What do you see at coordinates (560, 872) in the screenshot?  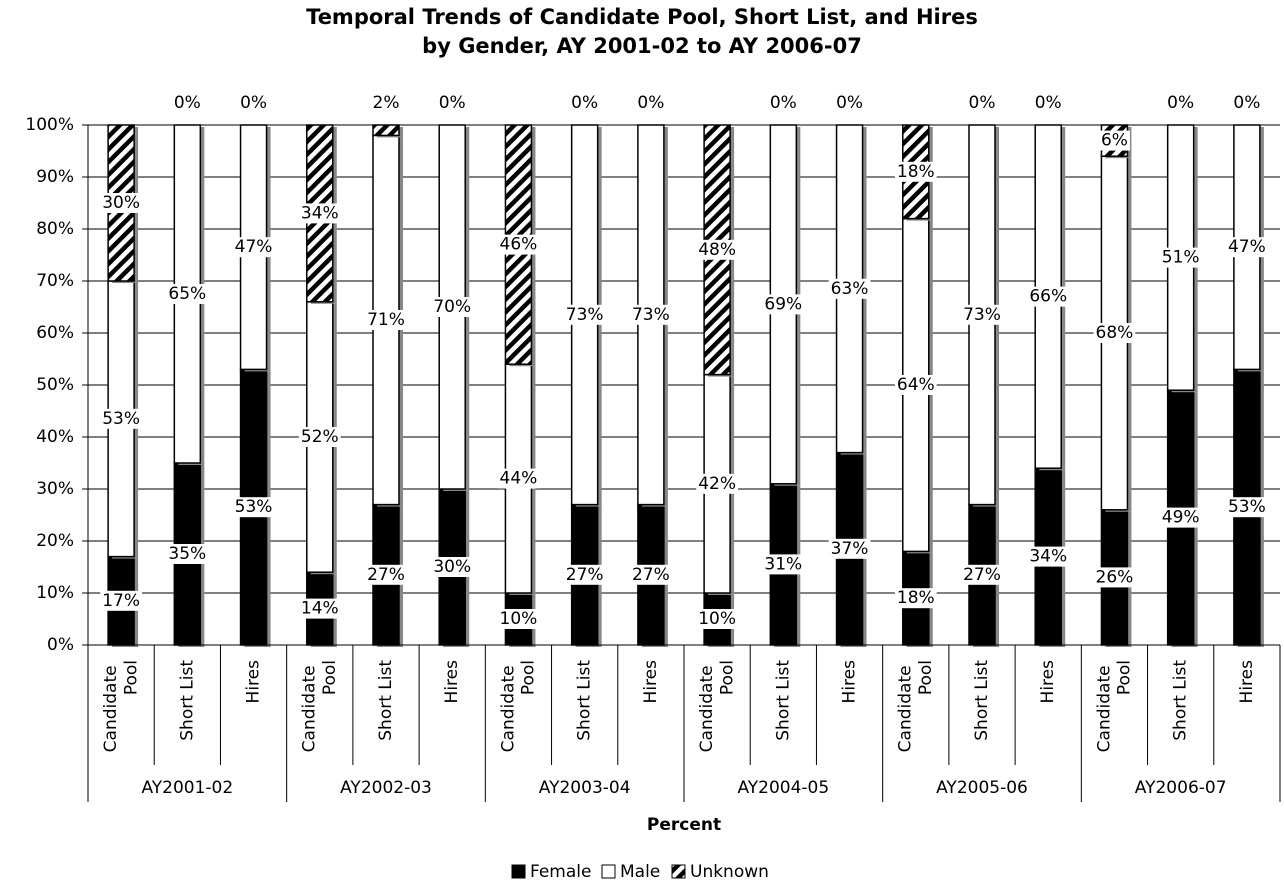 I see `legend-label: Female` at bounding box center [560, 872].